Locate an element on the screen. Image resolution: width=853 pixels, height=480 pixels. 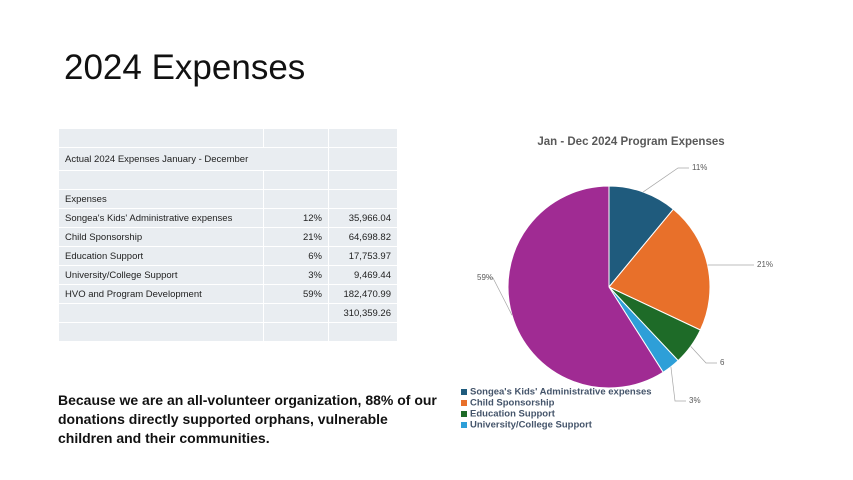
chart-title: Jan - Dec 2024 Program Expenses is located at coordinates (630, 142).